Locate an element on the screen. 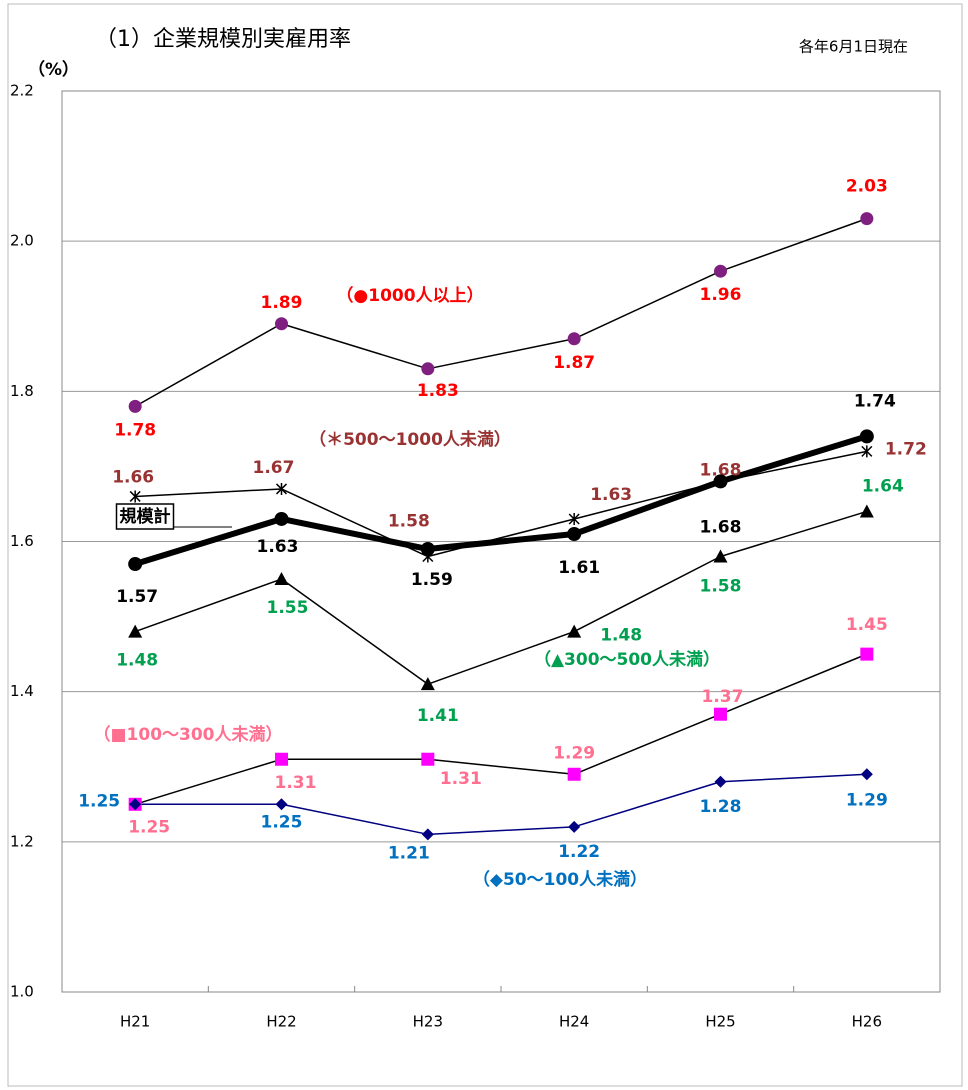 This screenshot has height=1090, width=968. x-tick-label: H23 is located at coordinates (428, 1022).